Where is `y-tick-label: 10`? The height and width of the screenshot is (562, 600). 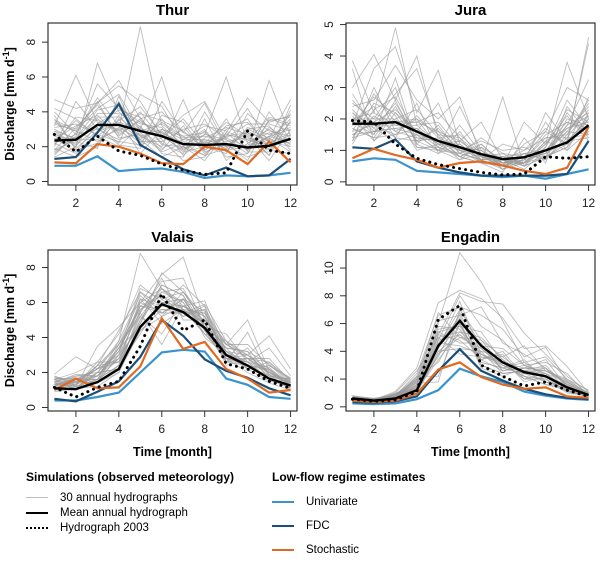
y-tick-label: 10 is located at coordinates (329, 268).